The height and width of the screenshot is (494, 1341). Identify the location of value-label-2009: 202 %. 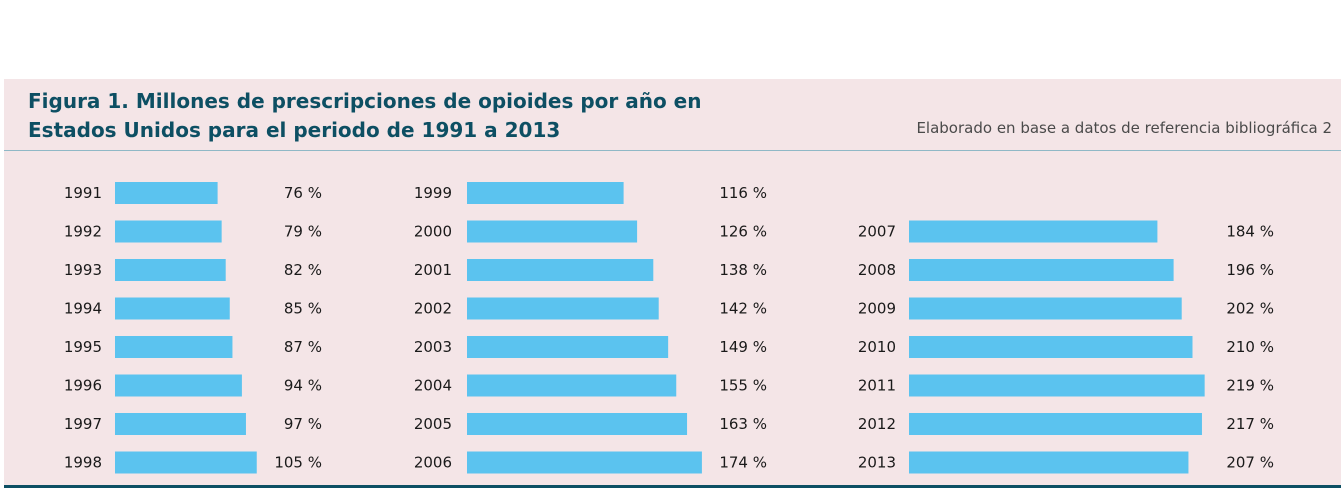
(1250, 309).